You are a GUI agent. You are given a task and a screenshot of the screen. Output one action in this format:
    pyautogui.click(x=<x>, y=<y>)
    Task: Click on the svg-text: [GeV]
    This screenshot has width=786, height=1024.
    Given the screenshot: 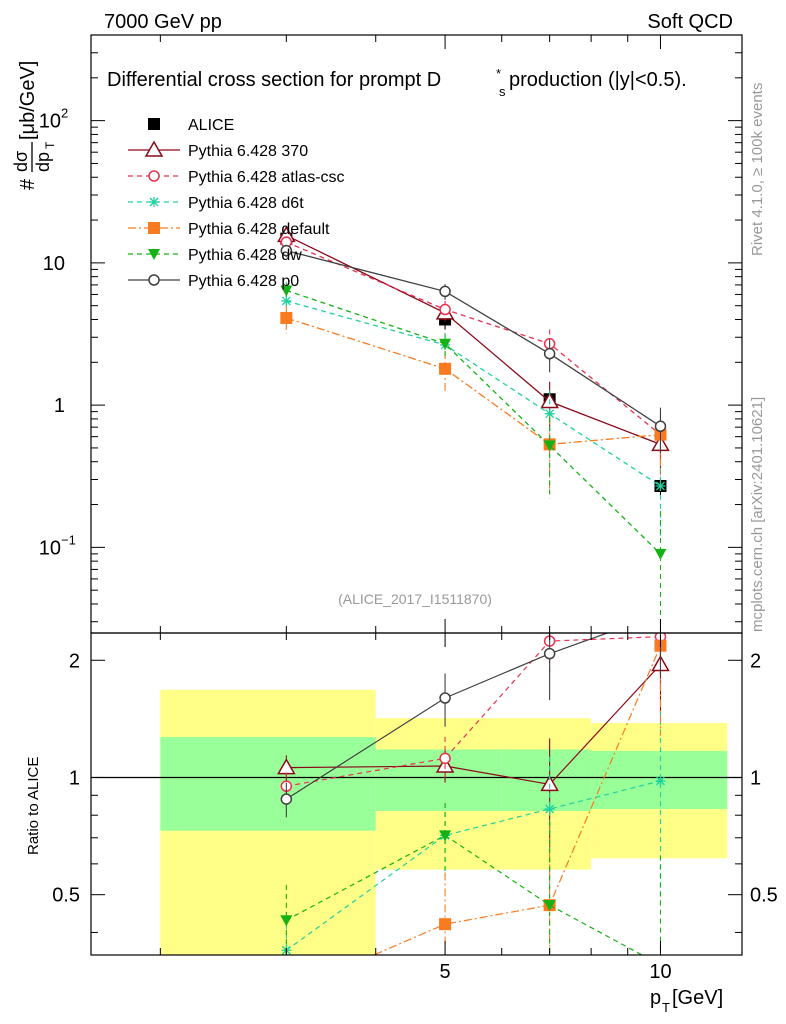 What is the action you would take?
    pyautogui.click(x=697, y=998)
    